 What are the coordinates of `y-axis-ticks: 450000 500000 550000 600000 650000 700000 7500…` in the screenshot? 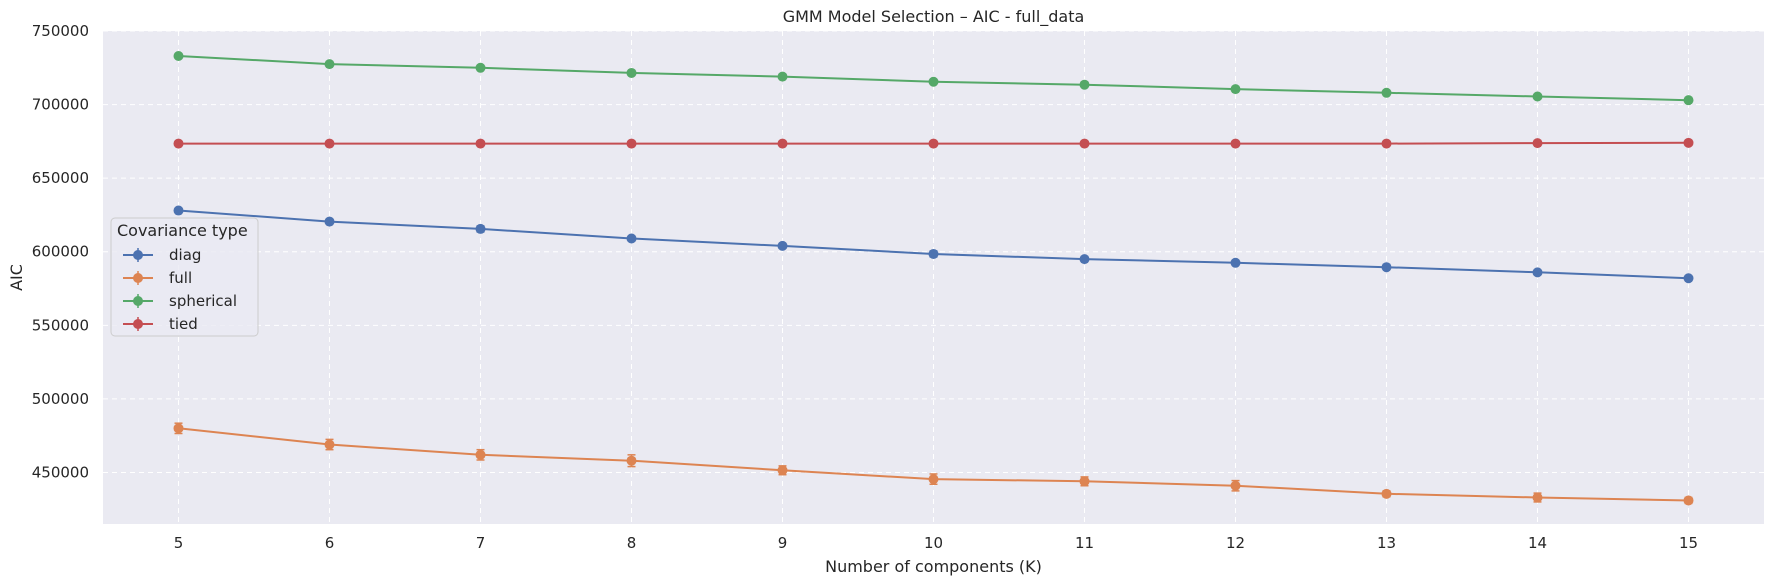 It's located at (60, 251).